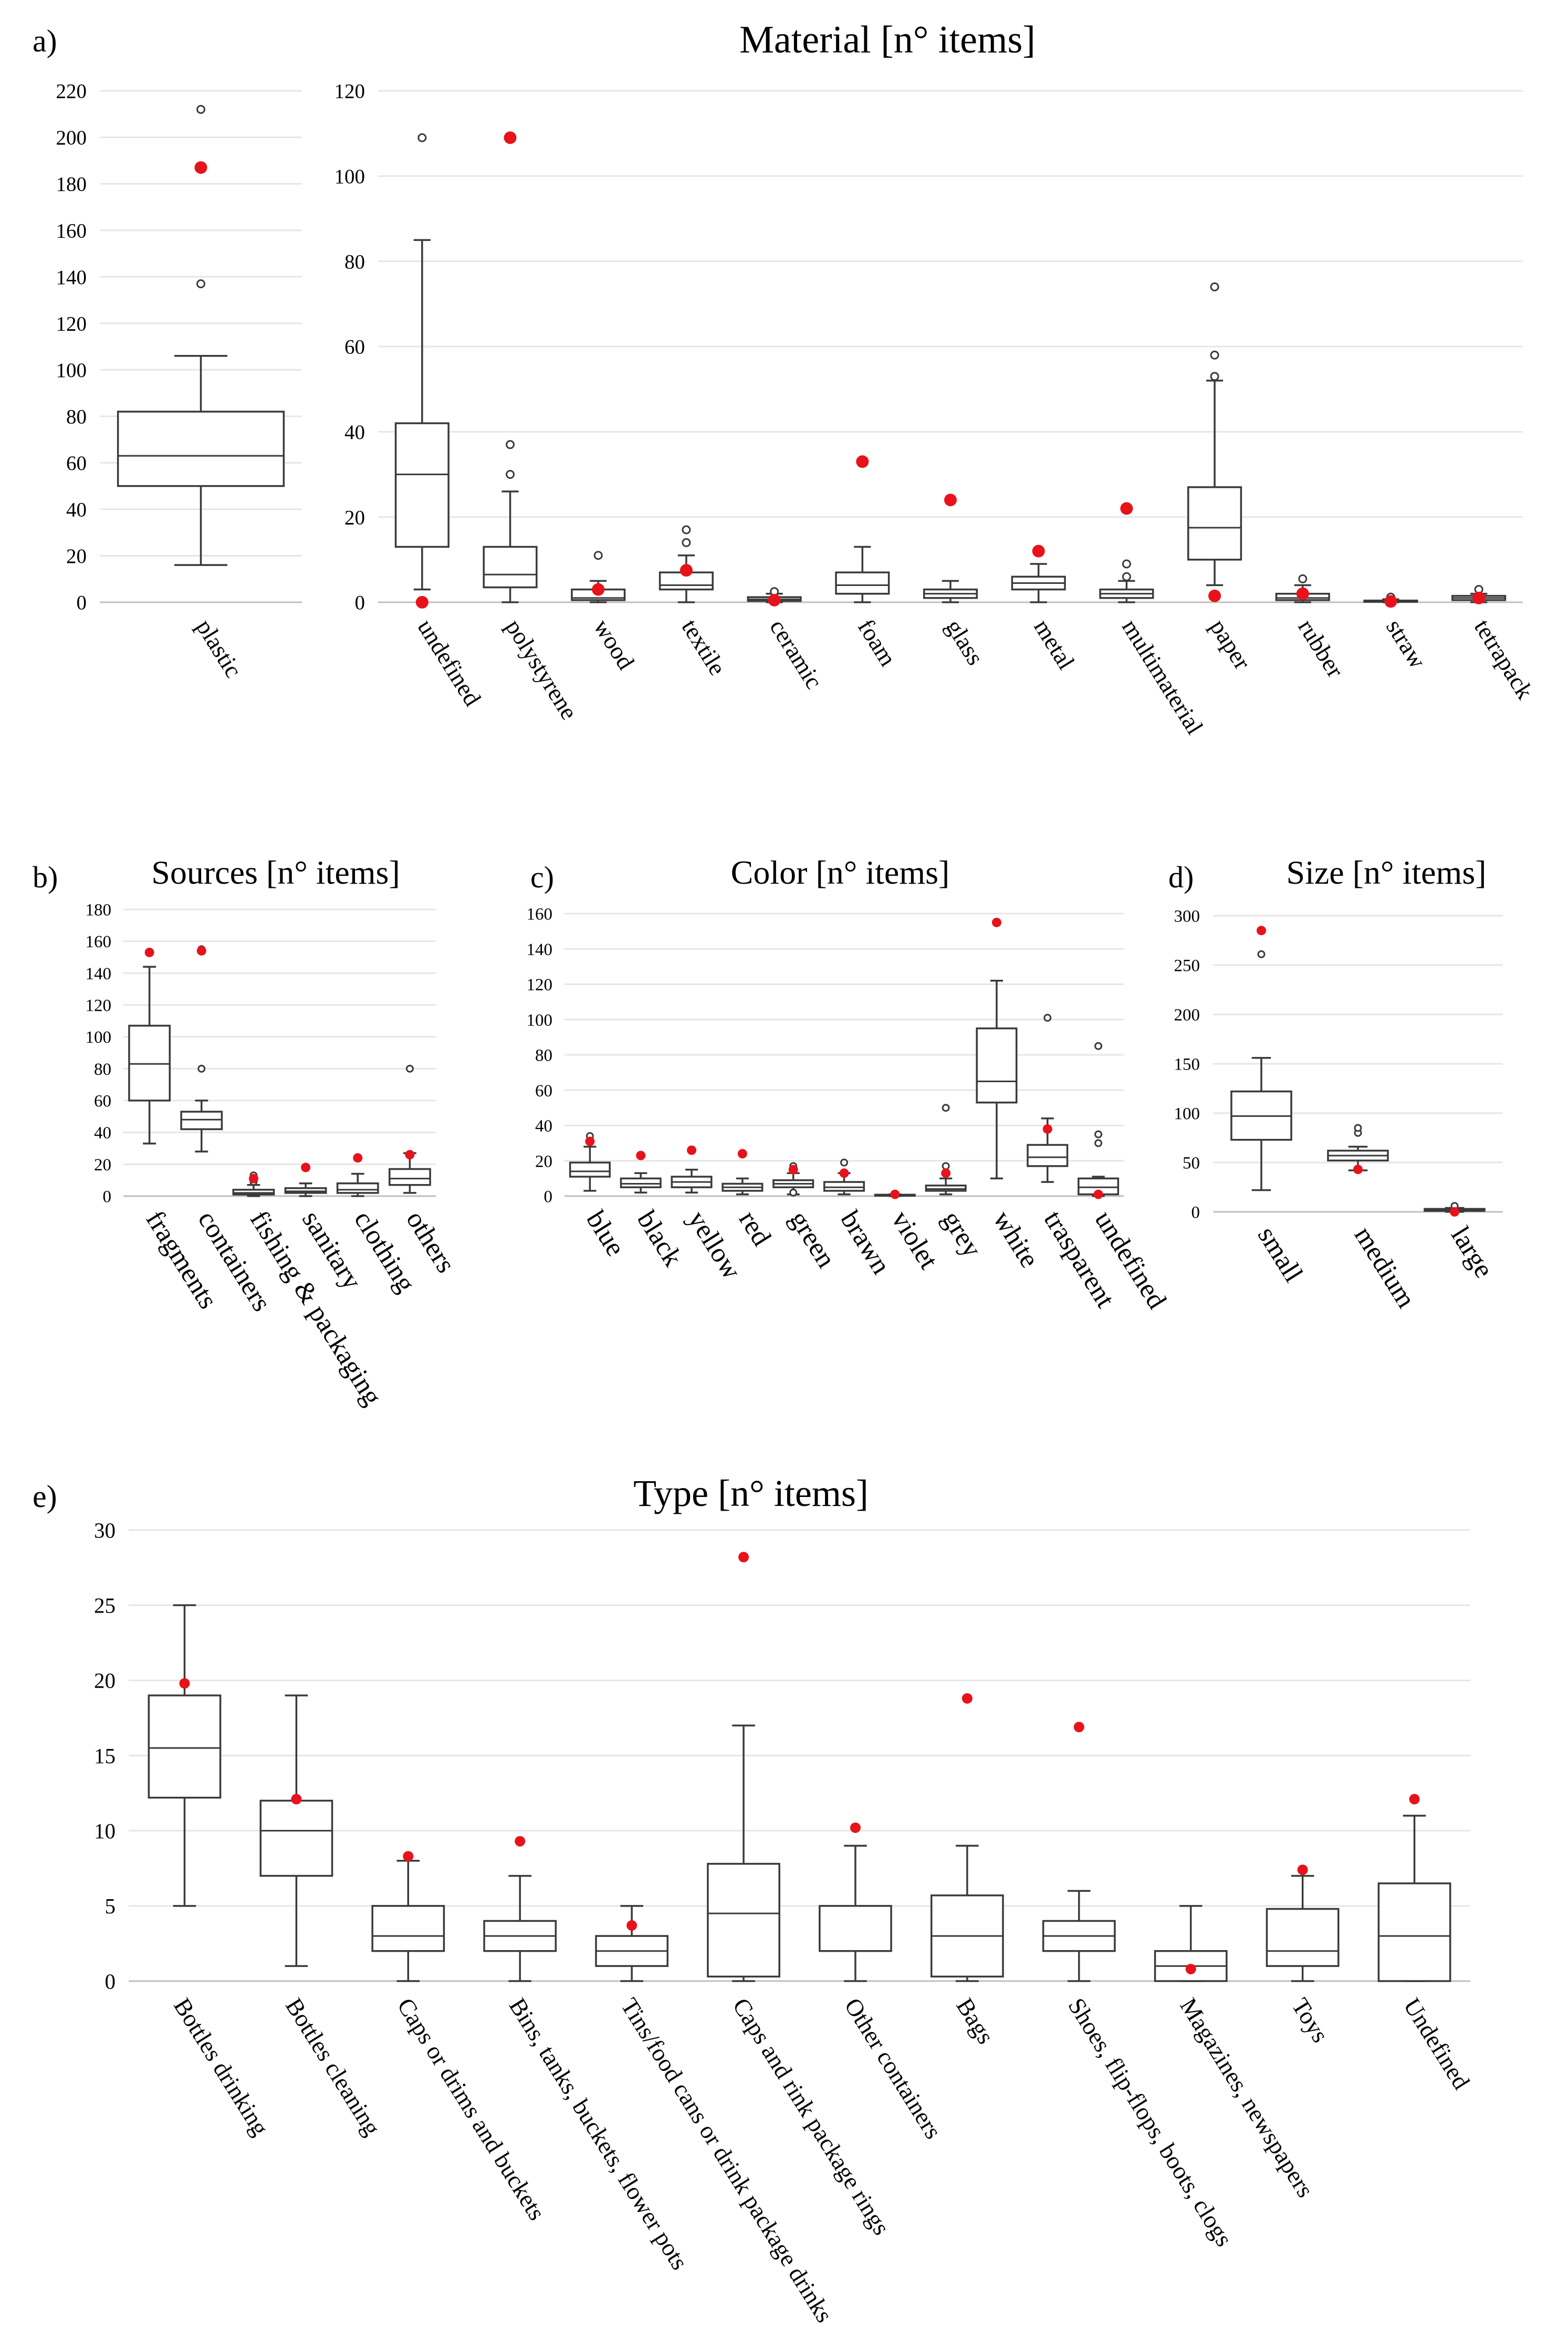 This screenshot has width=1568, height=2346. Describe the element at coordinates (1195, 1213) in the screenshot. I see `y-tick-label: 0` at that location.